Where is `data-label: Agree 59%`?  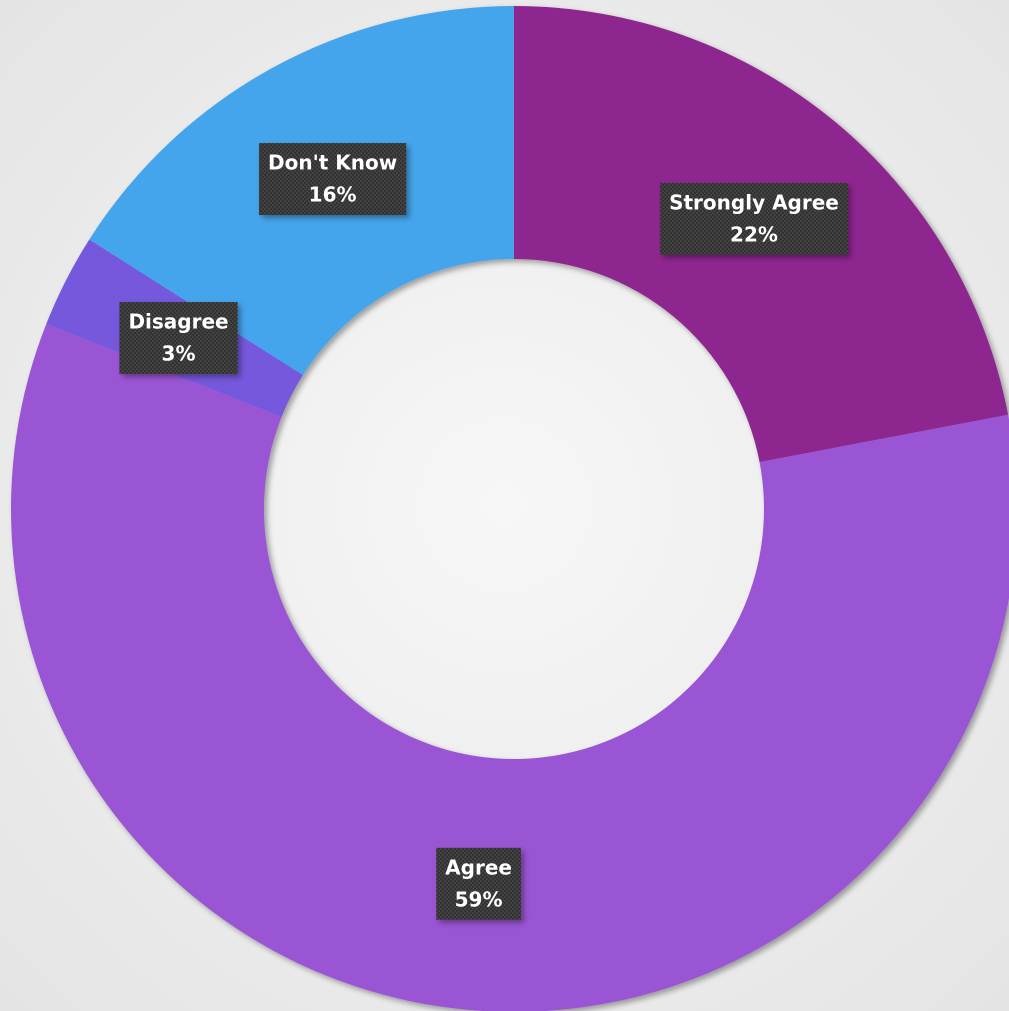
data-label: Agree 59% is located at coordinates (478, 883).